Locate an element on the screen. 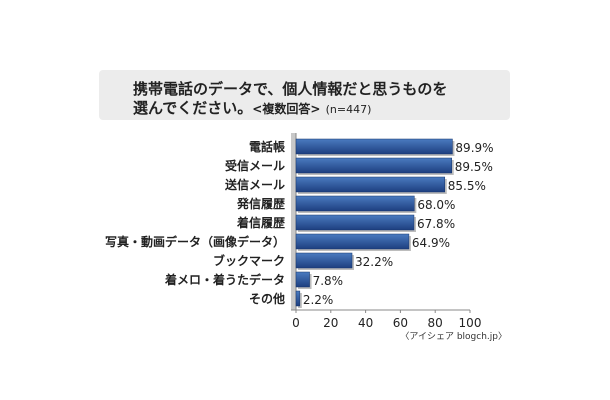  title-panel is located at coordinates (304, 95).